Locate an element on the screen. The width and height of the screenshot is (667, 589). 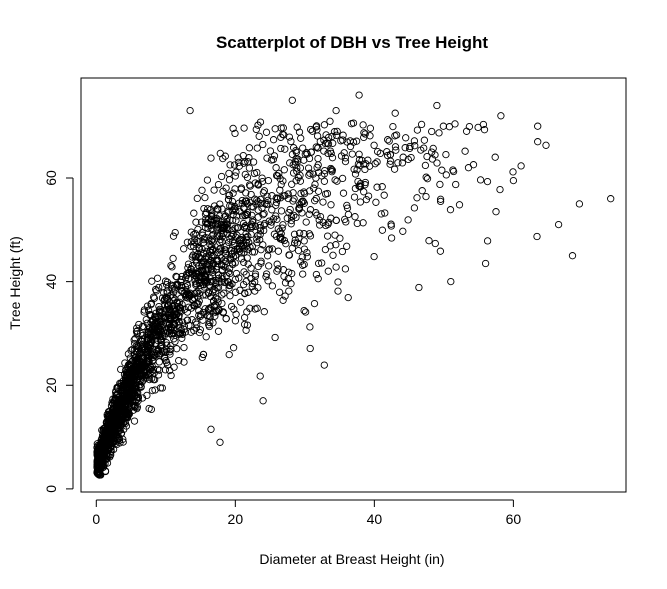
x-tick-label: 20 is located at coordinates (236, 519).